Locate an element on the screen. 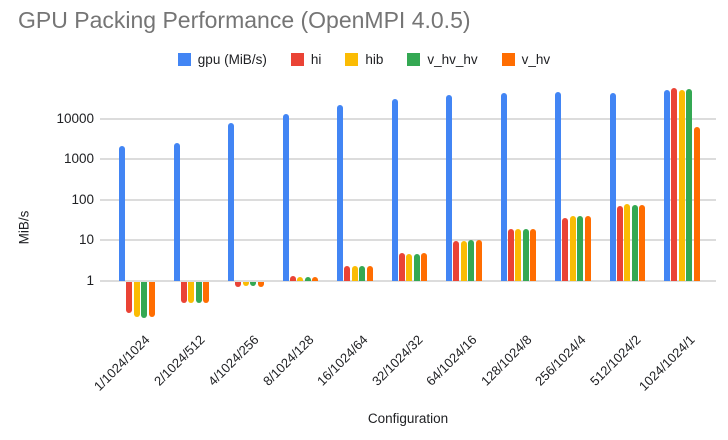  bar-hi-4/1024/256 is located at coordinates (238, 285).